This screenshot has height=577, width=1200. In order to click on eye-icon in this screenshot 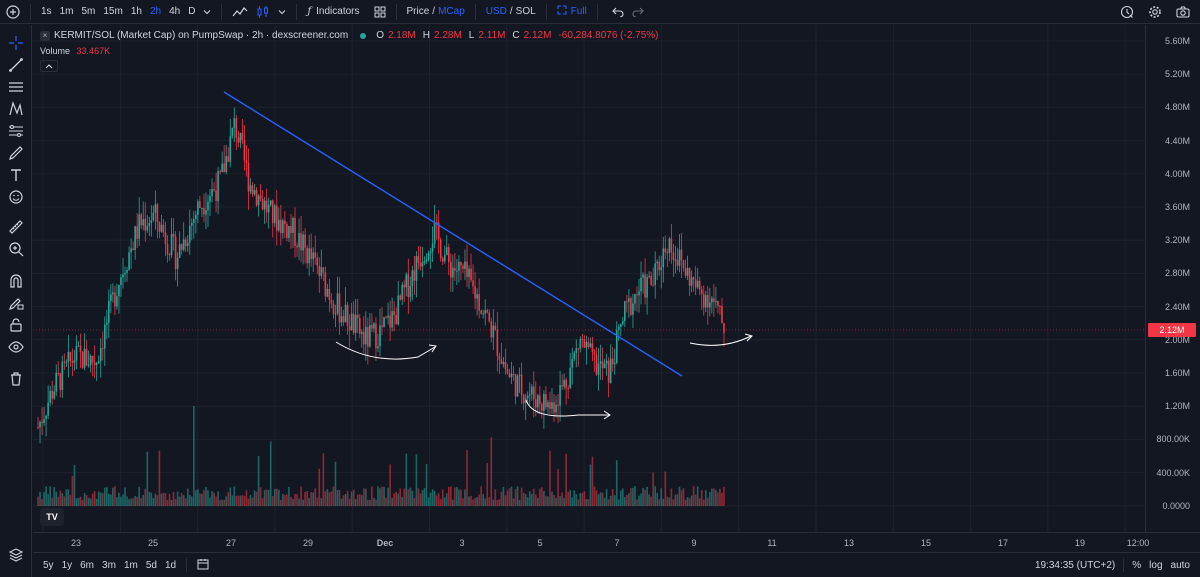, I will do `click(16, 347)`.